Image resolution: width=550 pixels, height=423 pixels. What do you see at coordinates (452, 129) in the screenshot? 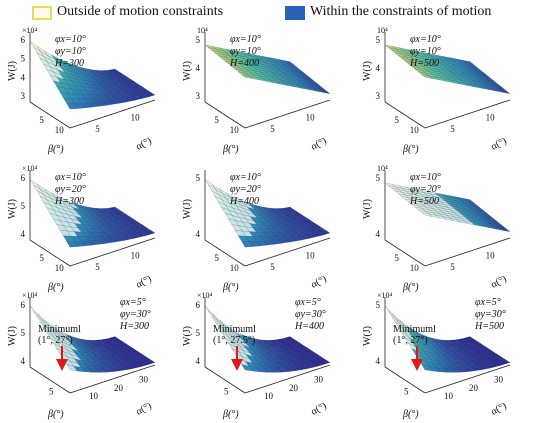
I see `alpha-tick-label: 5` at bounding box center [452, 129].